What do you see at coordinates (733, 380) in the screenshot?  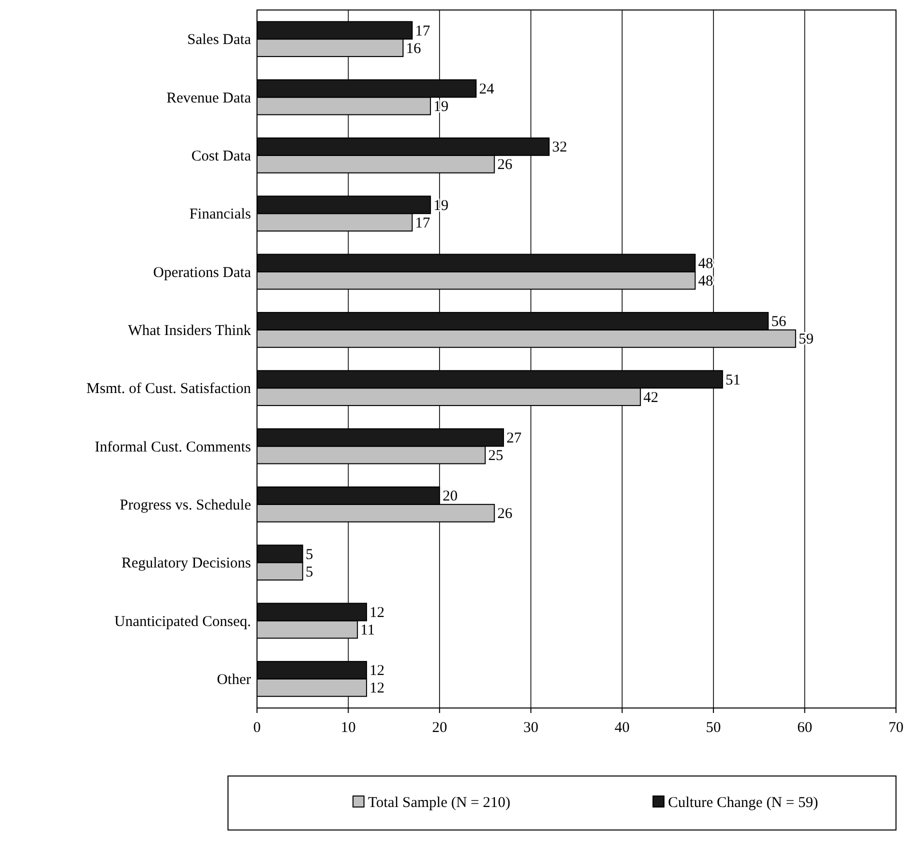 I see `data-label: 51` at bounding box center [733, 380].